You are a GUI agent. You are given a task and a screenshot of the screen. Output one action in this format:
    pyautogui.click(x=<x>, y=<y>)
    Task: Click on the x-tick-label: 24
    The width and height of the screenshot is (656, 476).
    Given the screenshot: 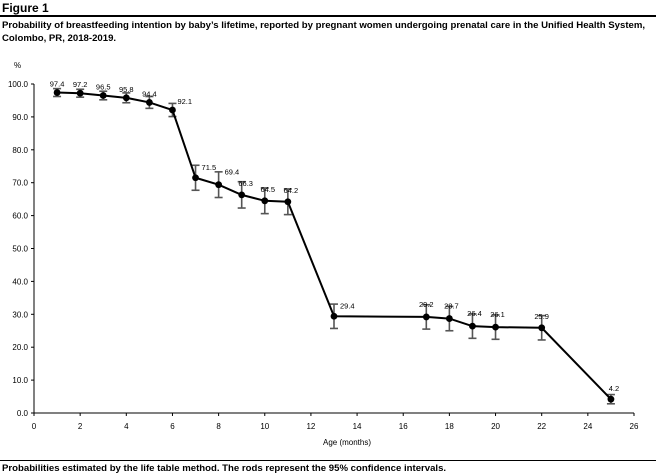 What is the action you would take?
    pyautogui.click(x=587, y=426)
    